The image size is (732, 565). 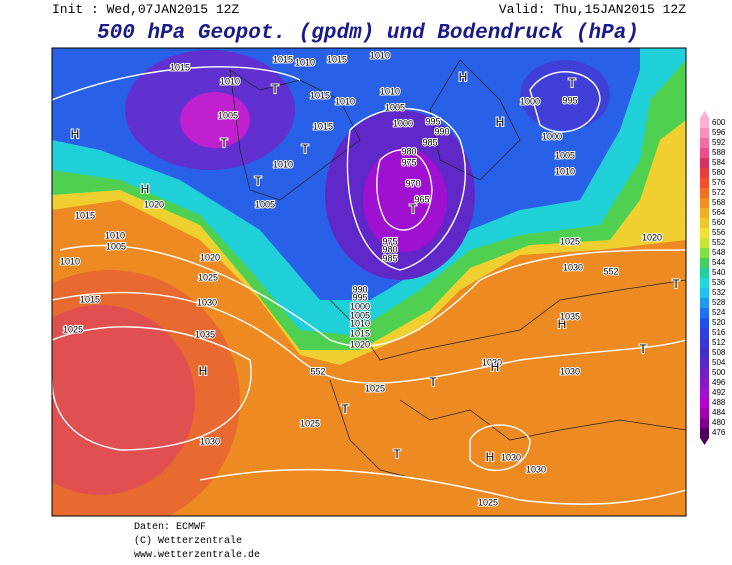 What do you see at coordinates (317, 371) in the screenshot?
I see `map-label: 552` at bounding box center [317, 371].